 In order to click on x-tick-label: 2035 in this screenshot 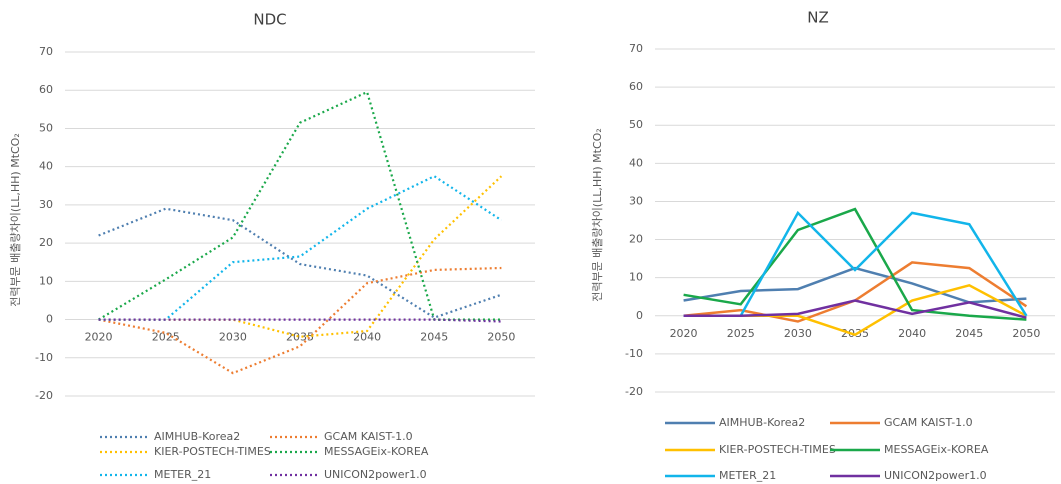, I will do `click(300, 337)`.